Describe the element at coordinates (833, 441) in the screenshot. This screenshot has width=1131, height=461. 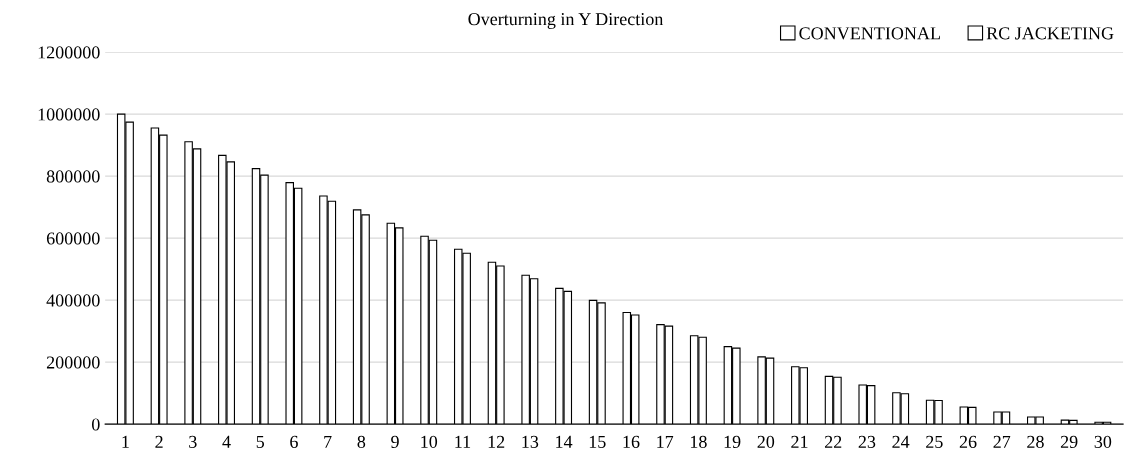
I see `x-tick-label: 22` at that location.